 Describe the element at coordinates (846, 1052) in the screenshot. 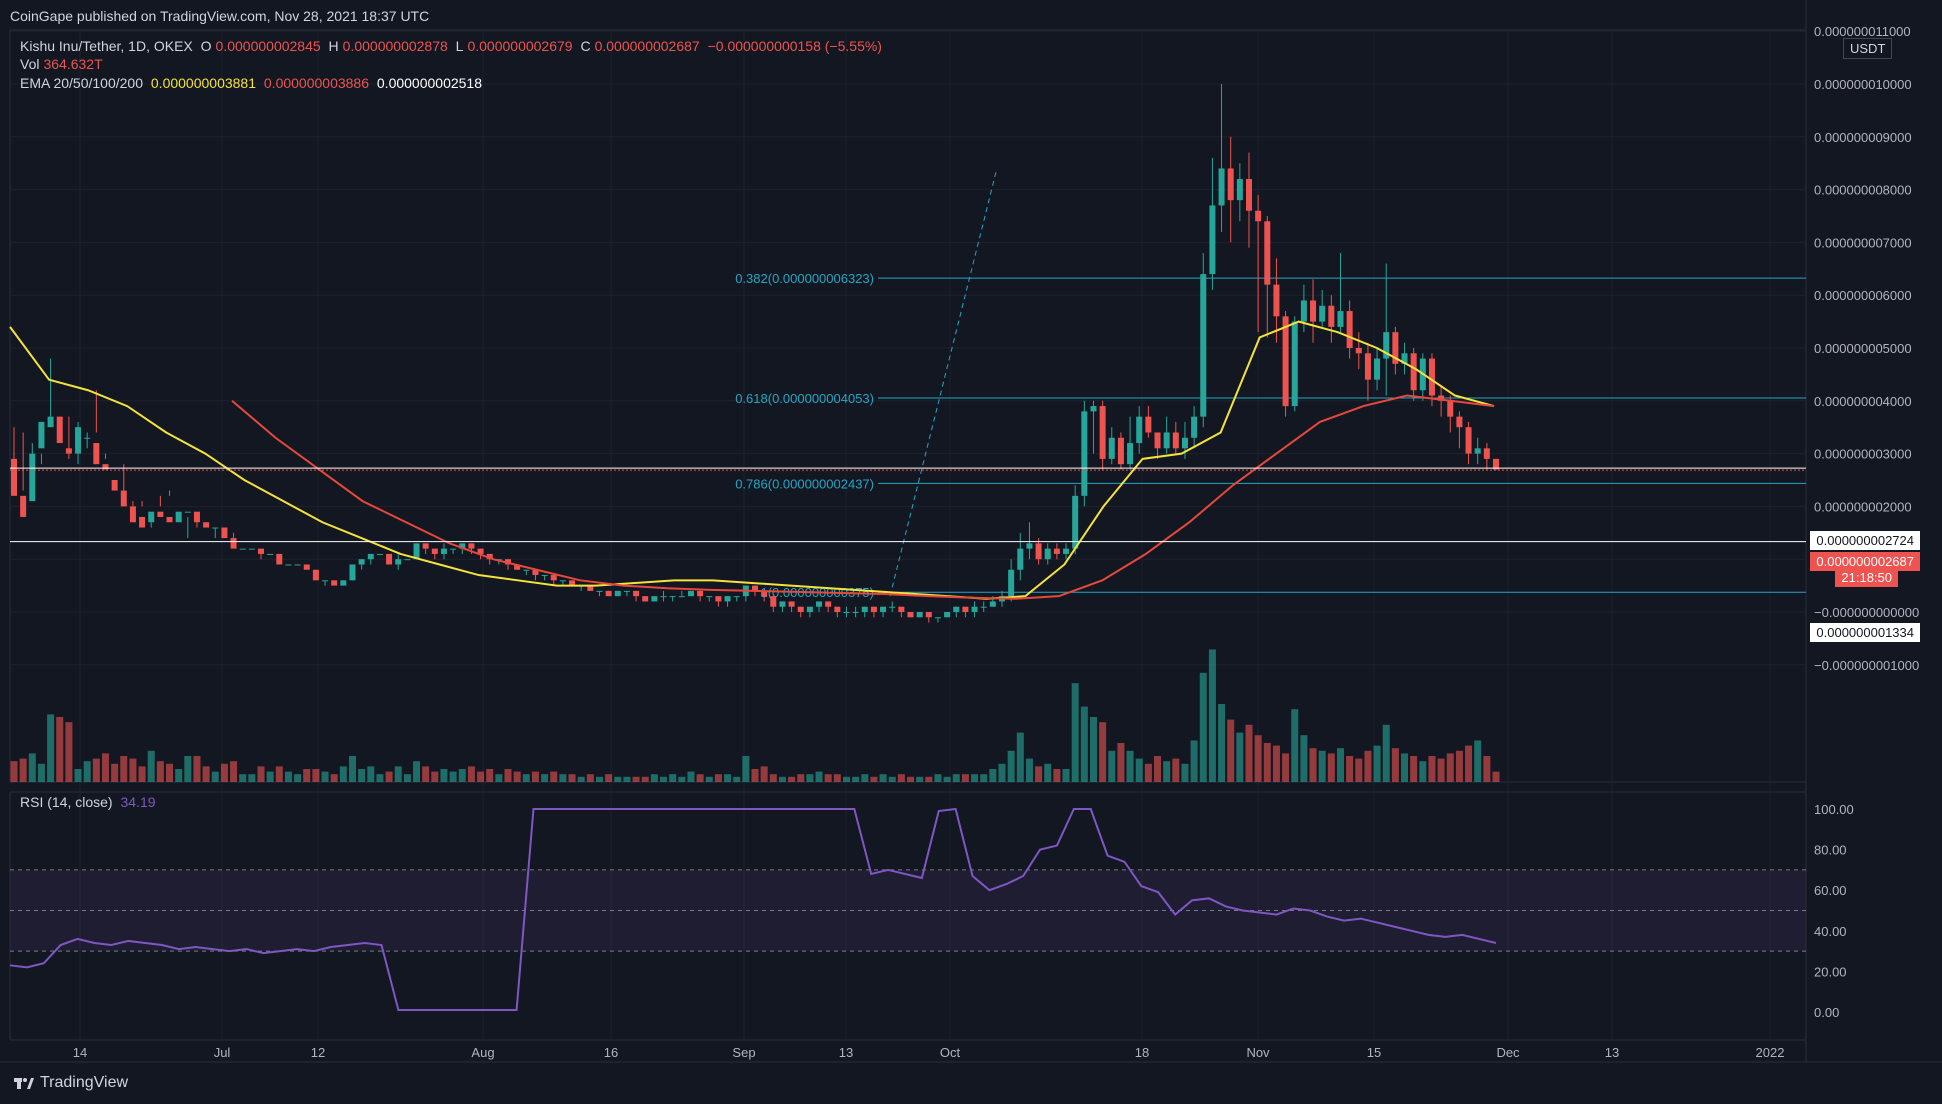

I see `time-tick-label: 13` at that location.